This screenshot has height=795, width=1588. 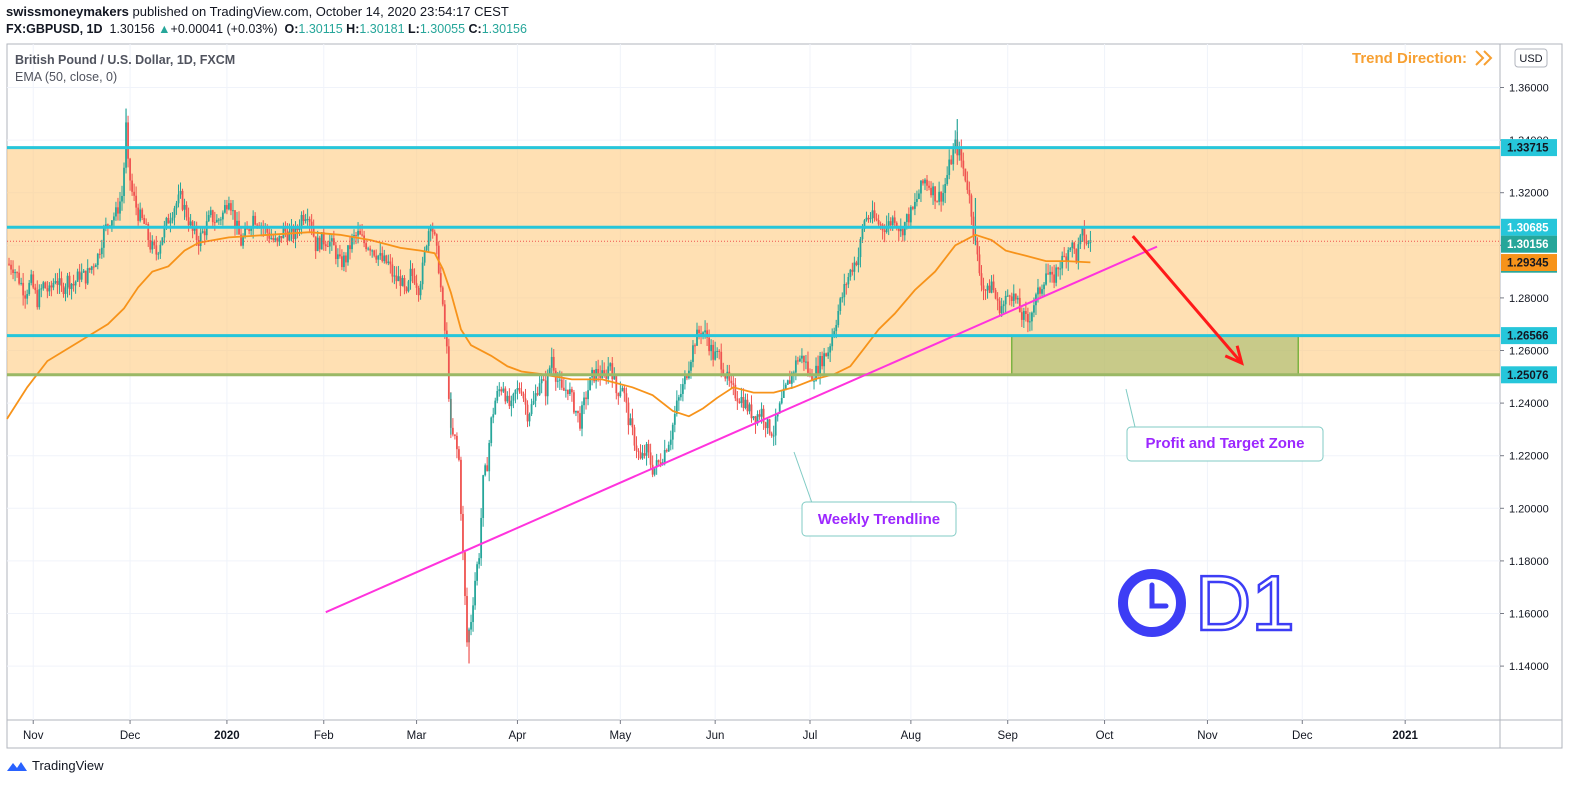 I want to click on price-tag-support-low: 1.25076, so click(x=1529, y=375).